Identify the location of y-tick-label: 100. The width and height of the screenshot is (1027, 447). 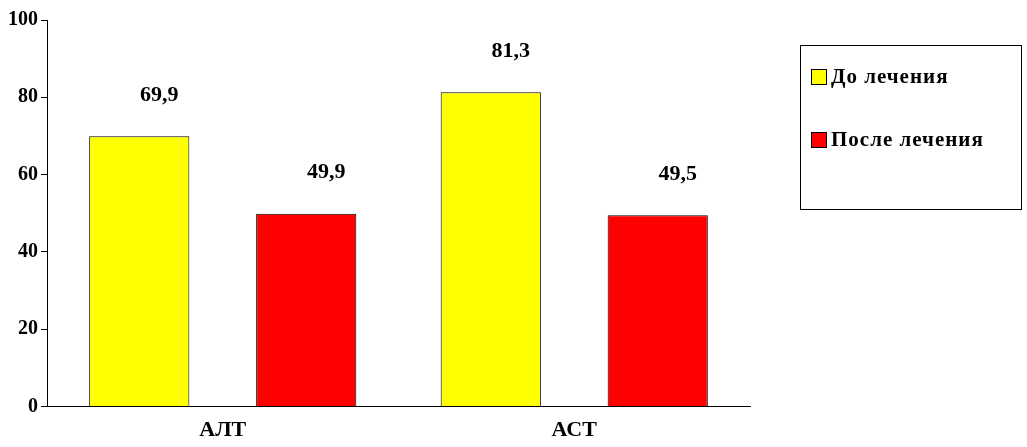
(23, 18).